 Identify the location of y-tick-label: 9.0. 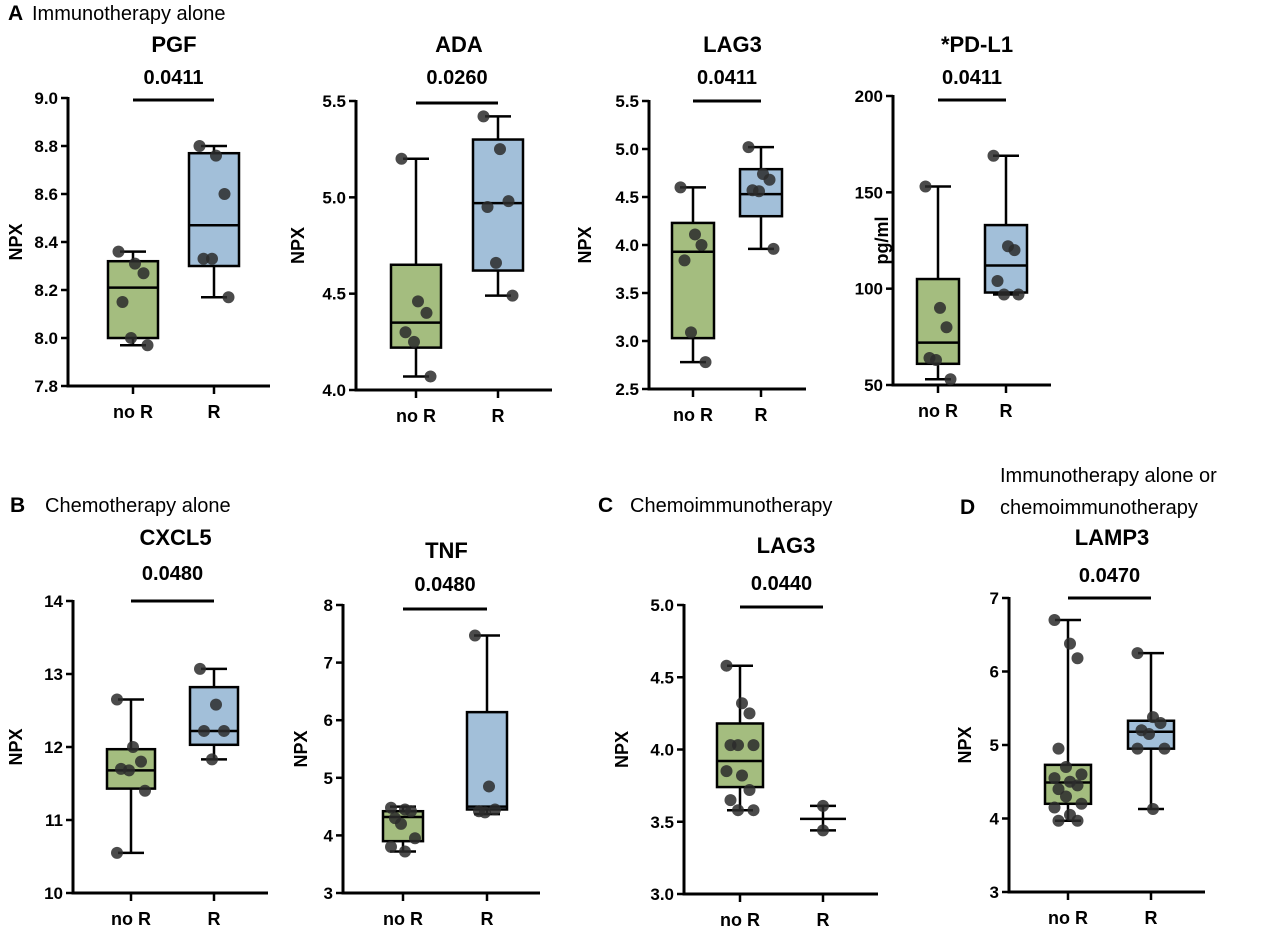
(46, 98).